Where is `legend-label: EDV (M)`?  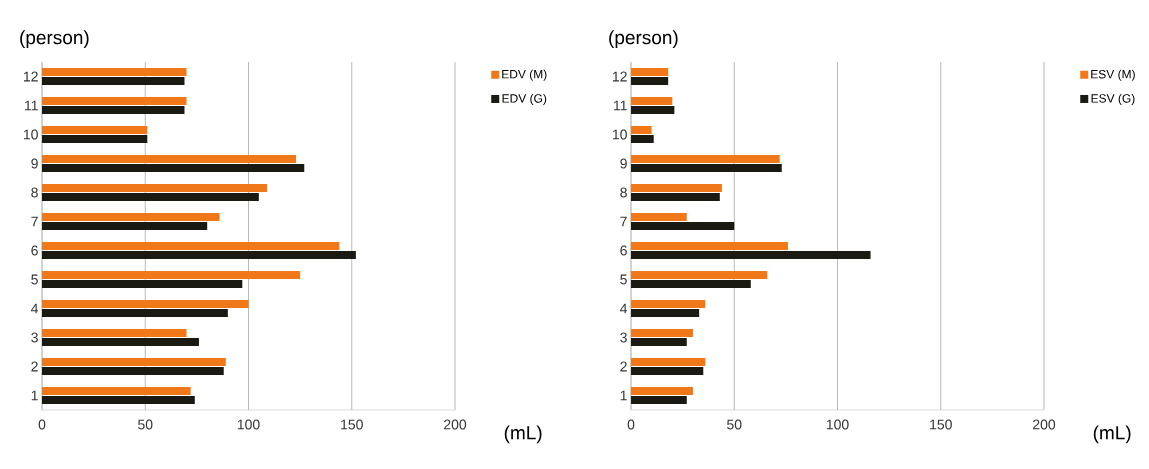 legend-label: EDV (M) is located at coordinates (524, 75).